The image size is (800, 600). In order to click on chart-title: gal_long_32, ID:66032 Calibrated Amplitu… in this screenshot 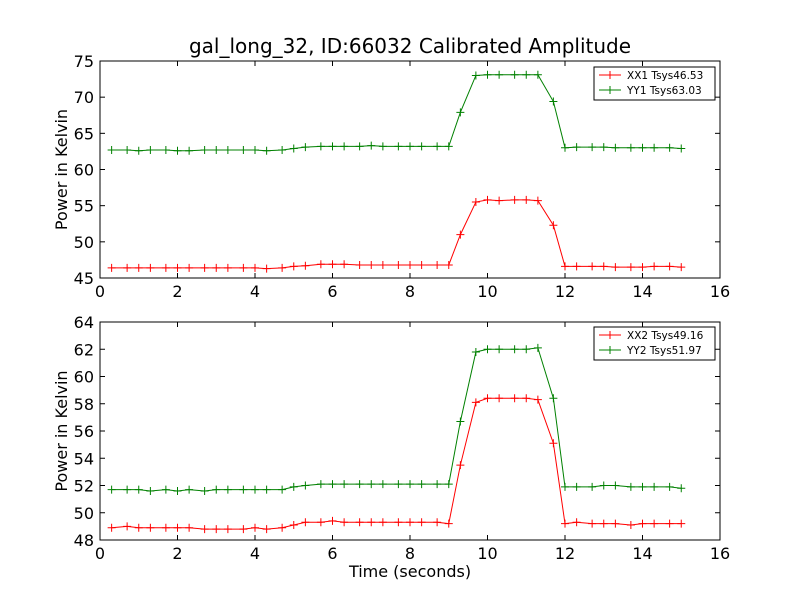, I will do `click(410, 46)`.